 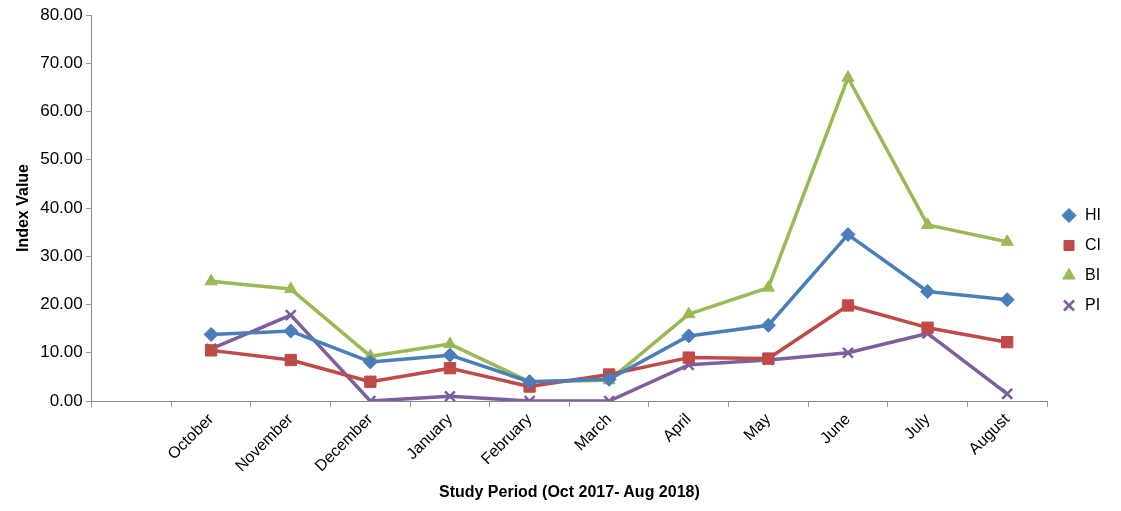 What do you see at coordinates (61, 14) in the screenshot?
I see `y-tick-label: 80.00` at bounding box center [61, 14].